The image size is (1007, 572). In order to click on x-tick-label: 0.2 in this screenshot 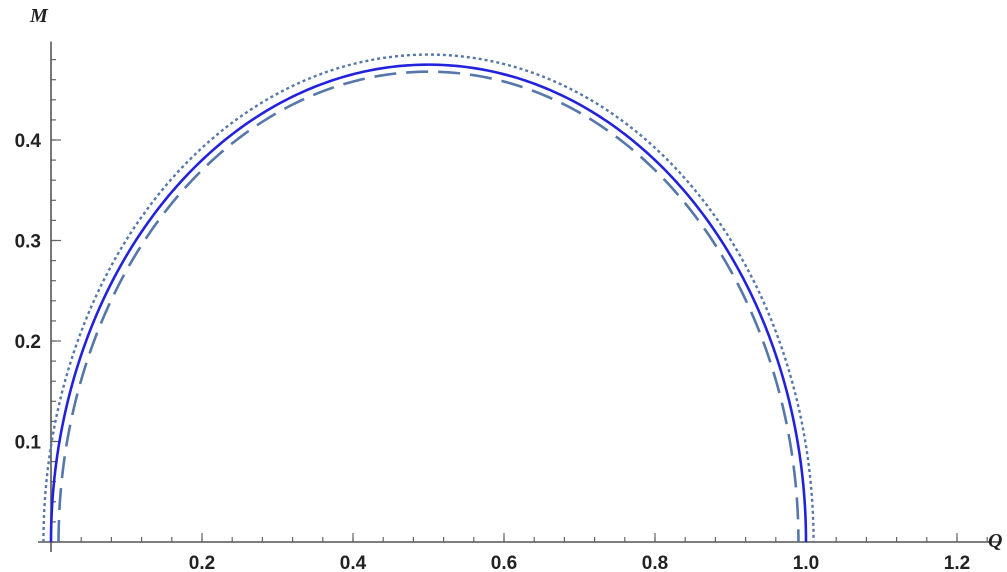, I will do `click(202, 562)`.